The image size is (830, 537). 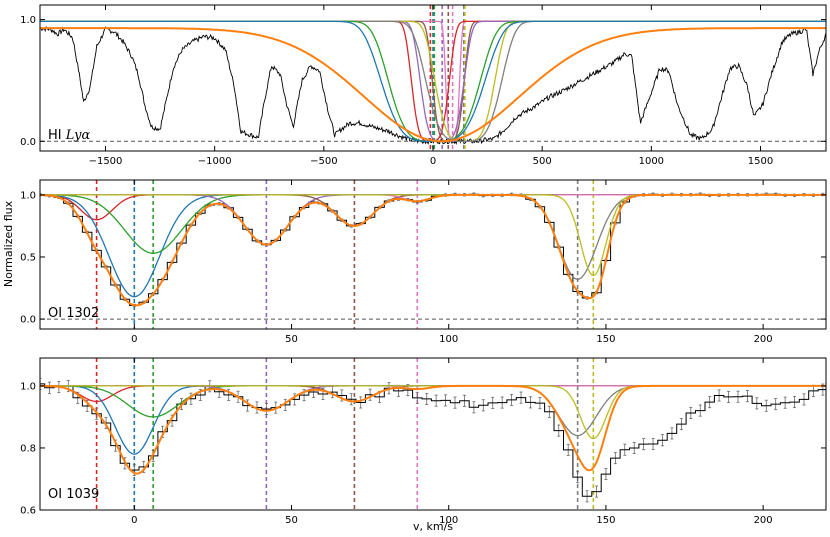 I want to click on x-tick-label: 500, so click(x=542, y=161).